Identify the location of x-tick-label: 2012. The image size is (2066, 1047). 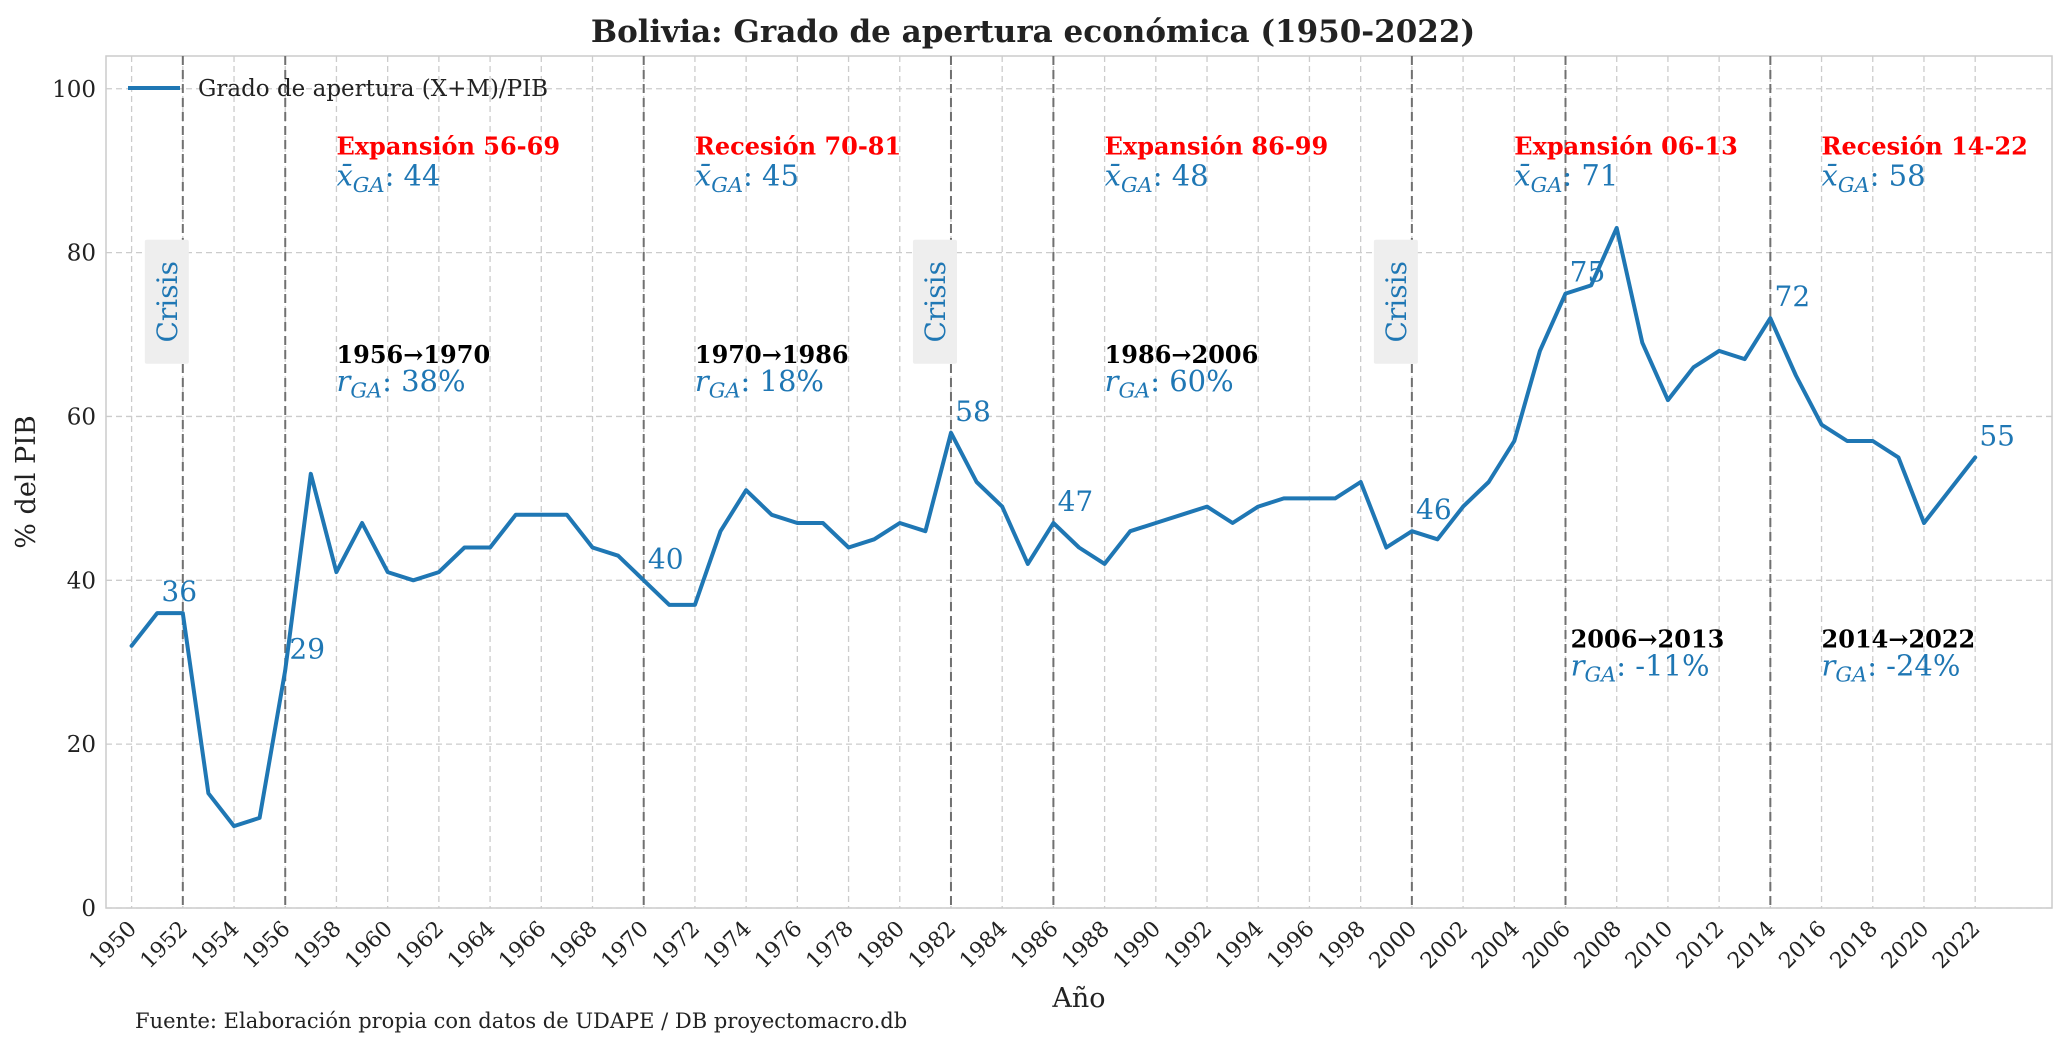
(1700, 945).